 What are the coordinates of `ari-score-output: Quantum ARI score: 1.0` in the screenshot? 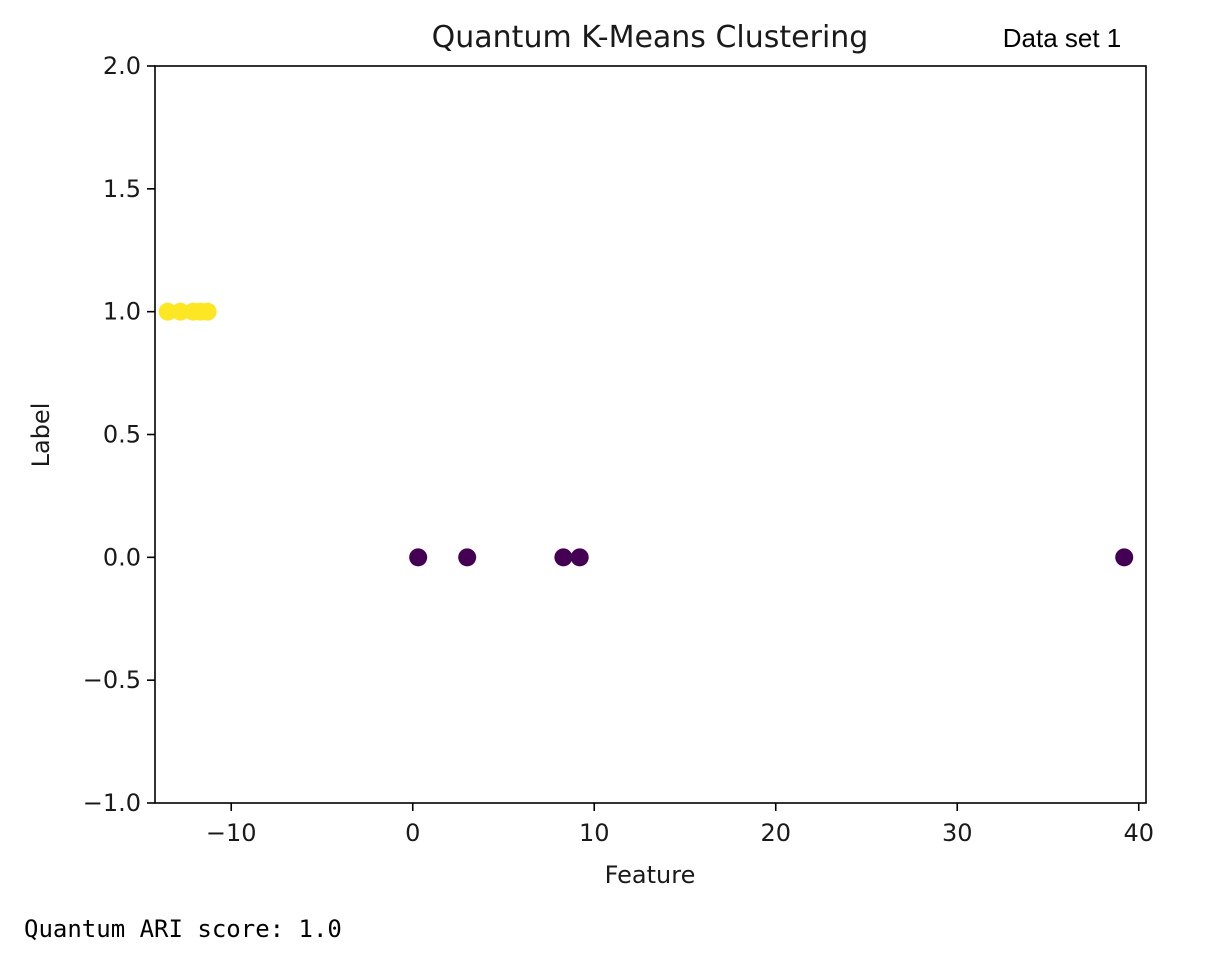 It's located at (183, 929).